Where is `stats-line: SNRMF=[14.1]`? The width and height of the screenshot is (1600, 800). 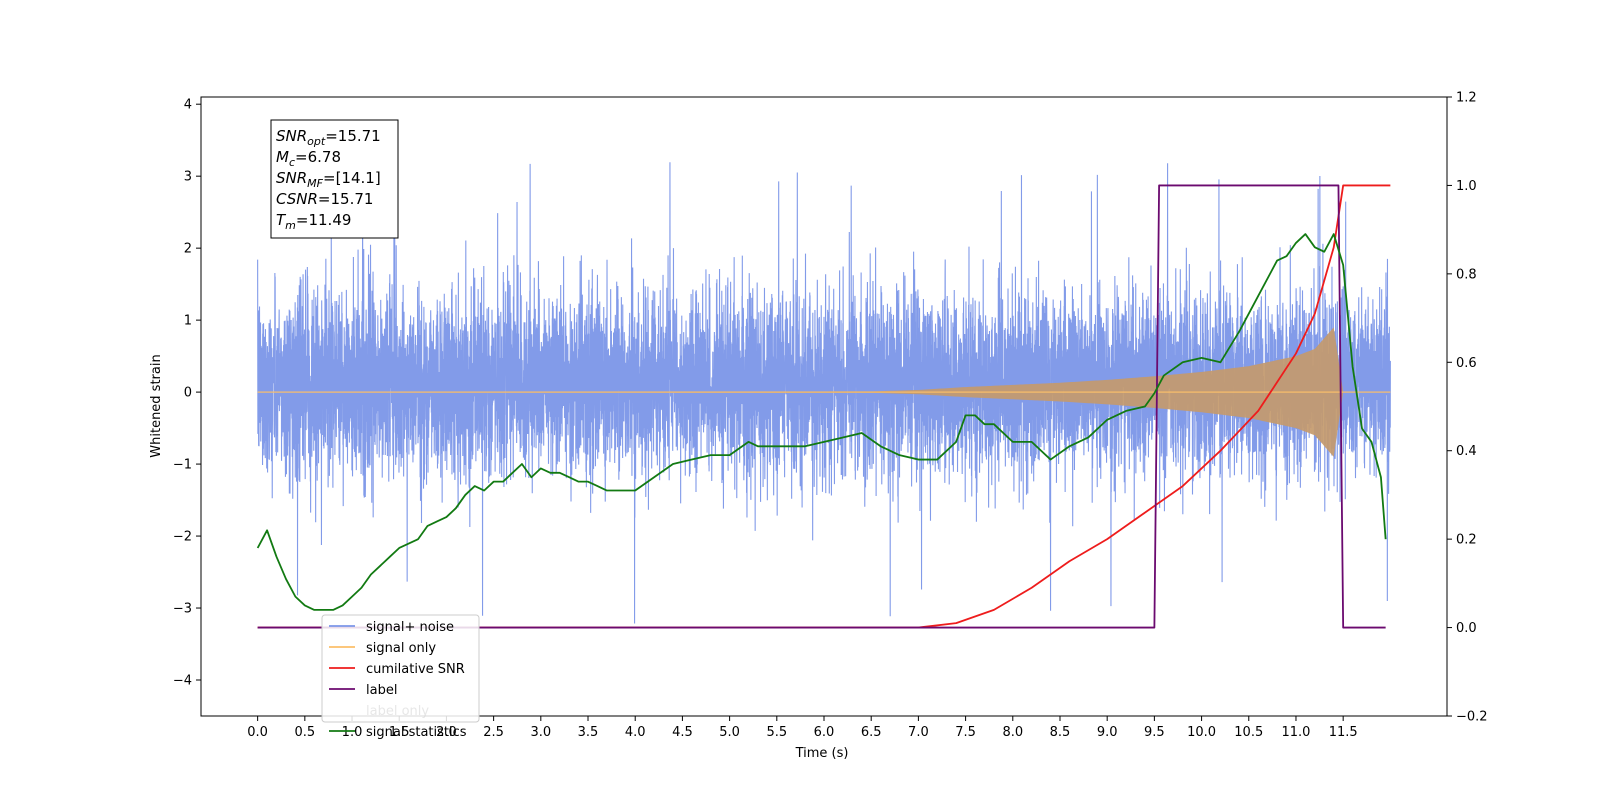
stats-line: SNRMF=[14.1] is located at coordinates (328, 179).